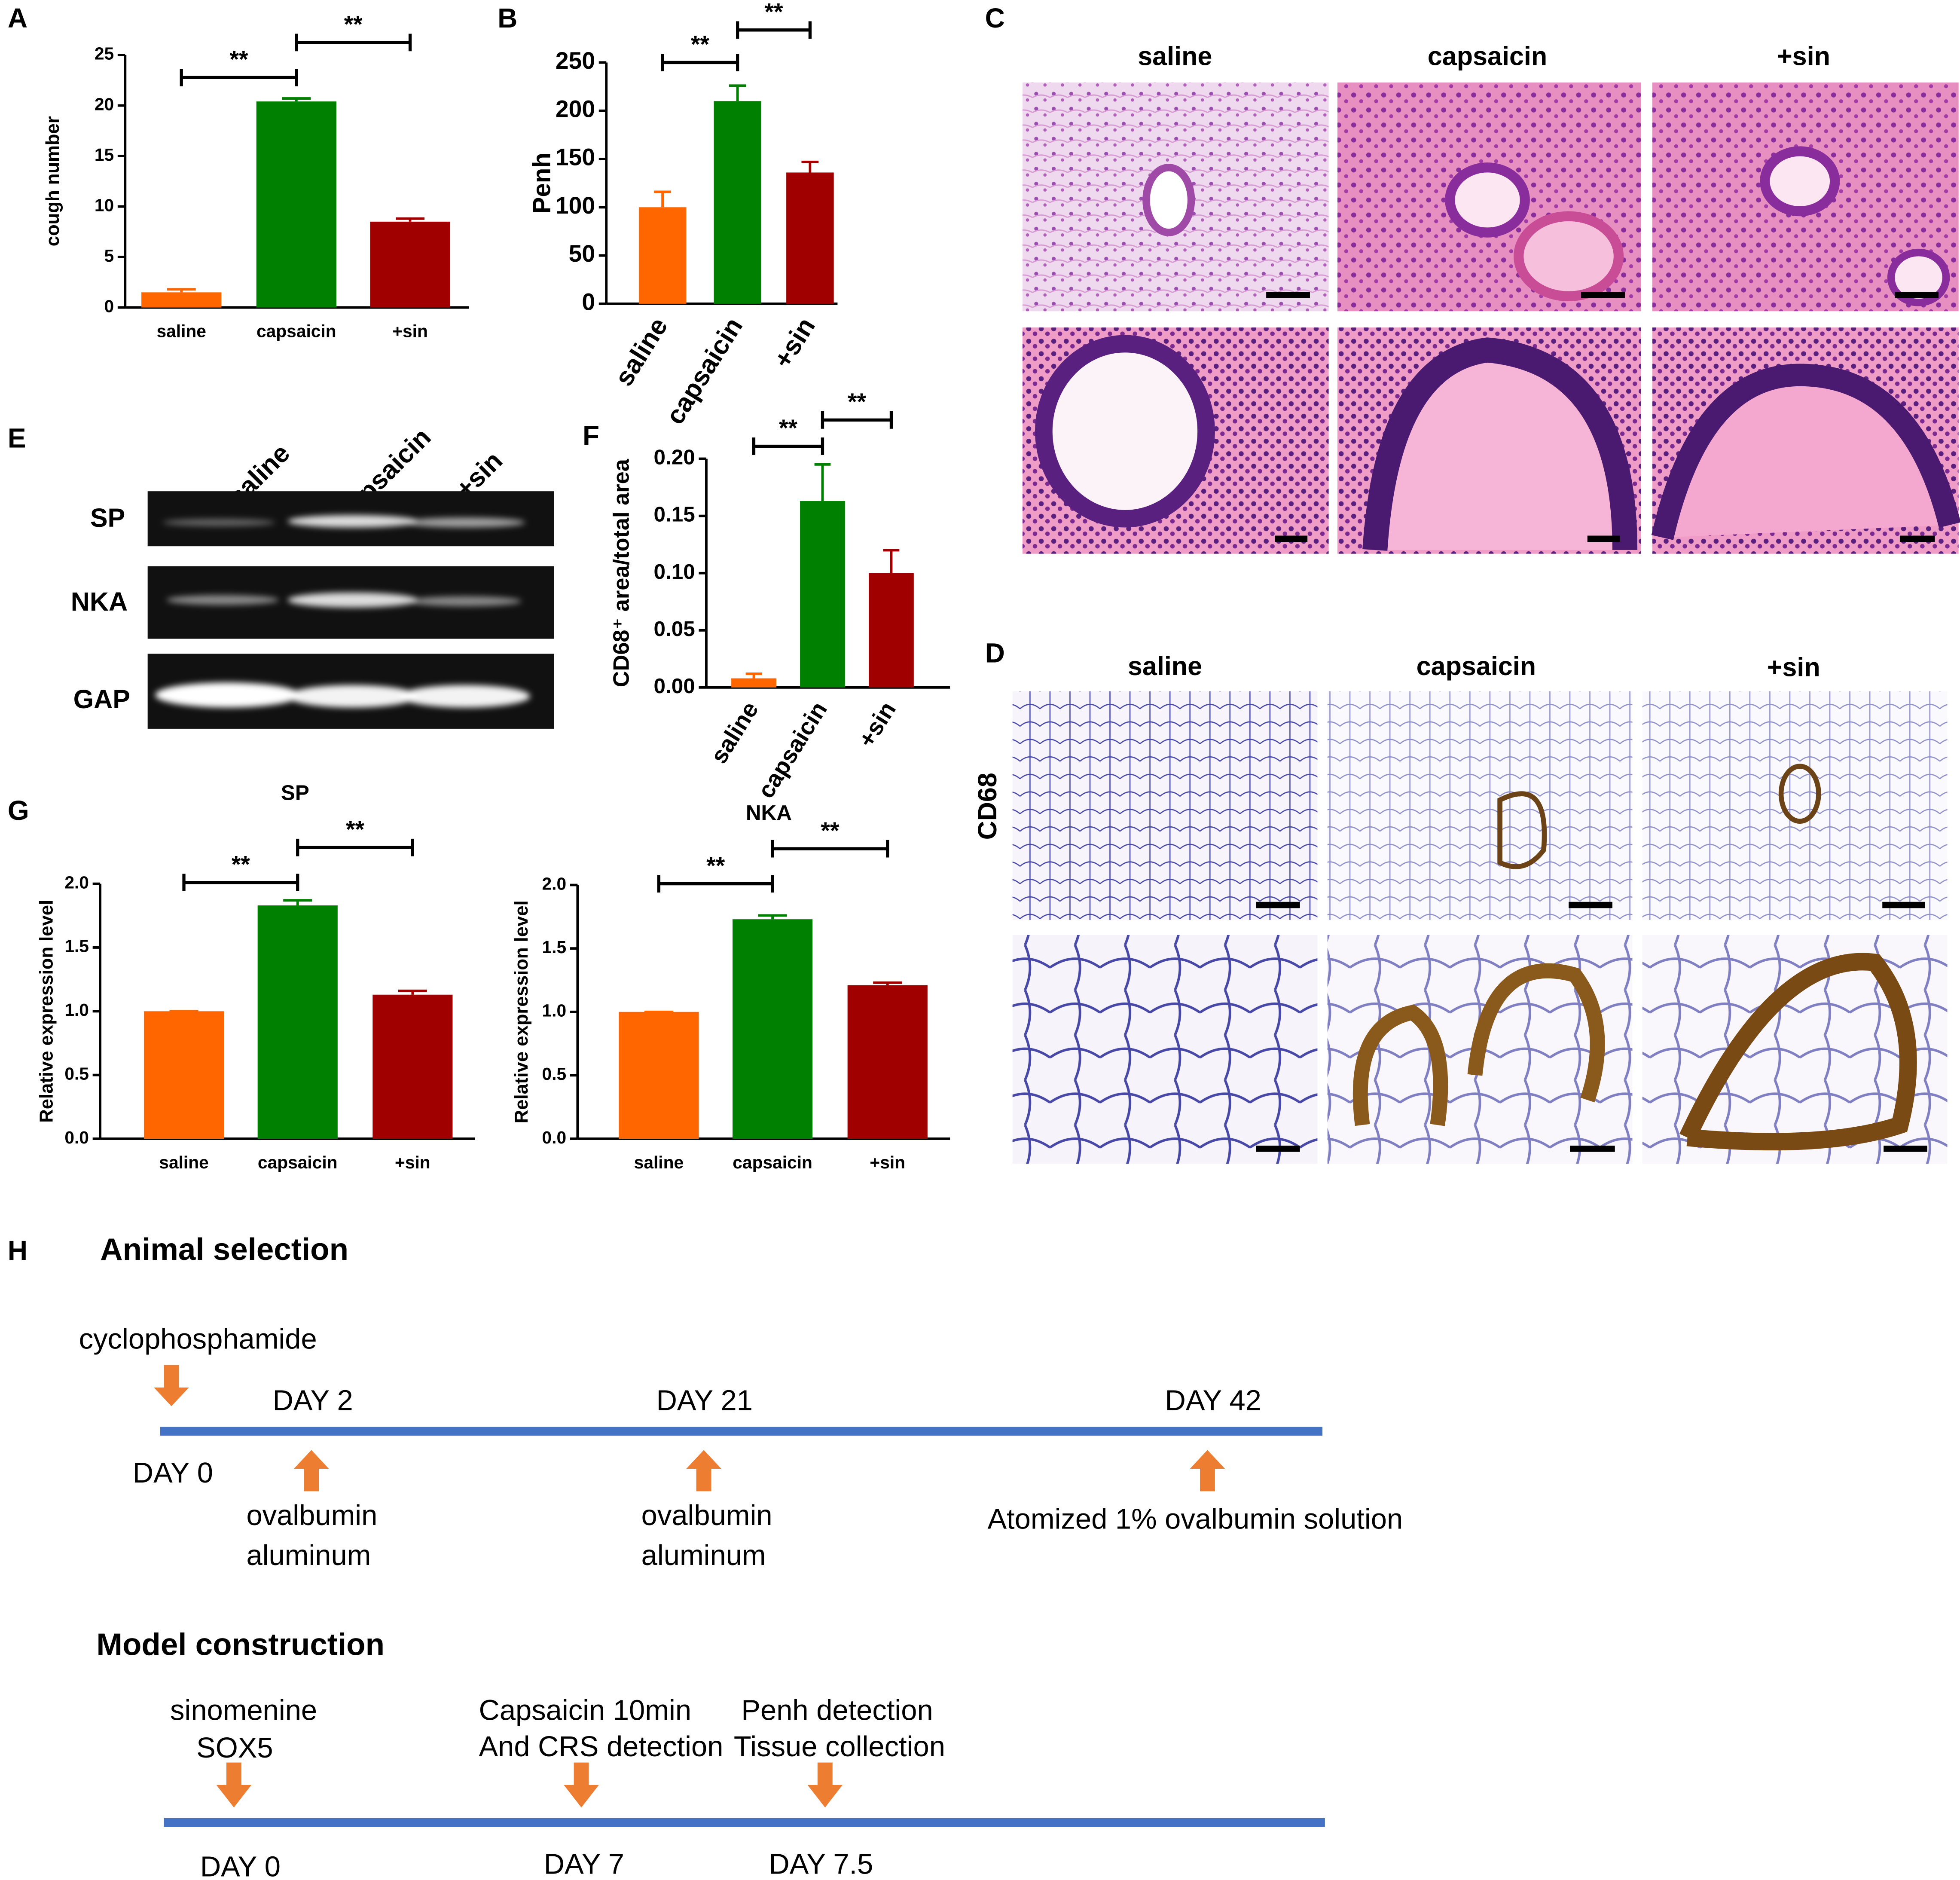 Image resolution: width=1960 pixels, height=1880 pixels. What do you see at coordinates (53, 181) in the screenshot?
I see `y-axis-label: cough number` at bounding box center [53, 181].